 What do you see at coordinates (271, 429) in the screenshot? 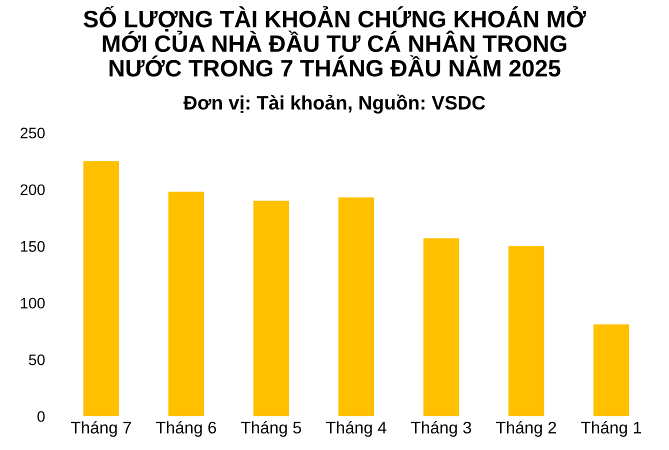
I see `x-tick-label: Tháng 5` at bounding box center [271, 429].